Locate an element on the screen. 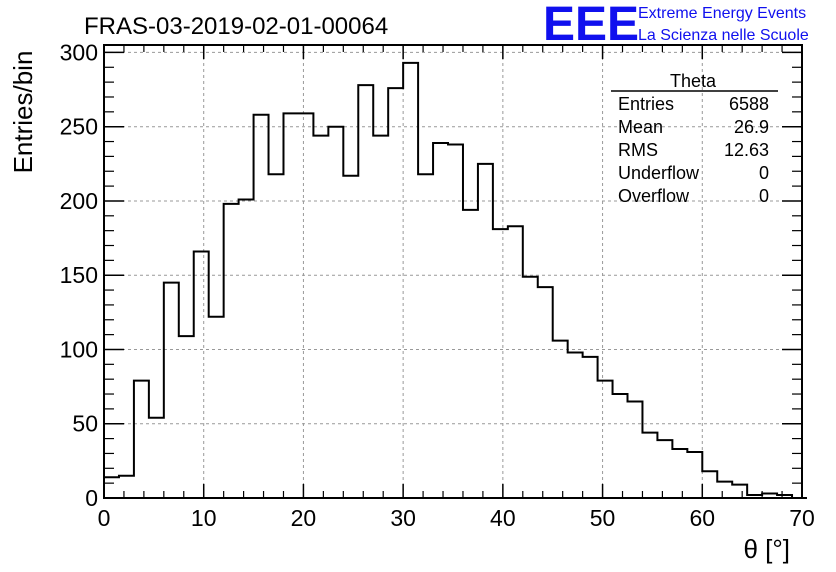 This screenshot has width=836, height=572. stats-label: RMS is located at coordinates (638, 150).